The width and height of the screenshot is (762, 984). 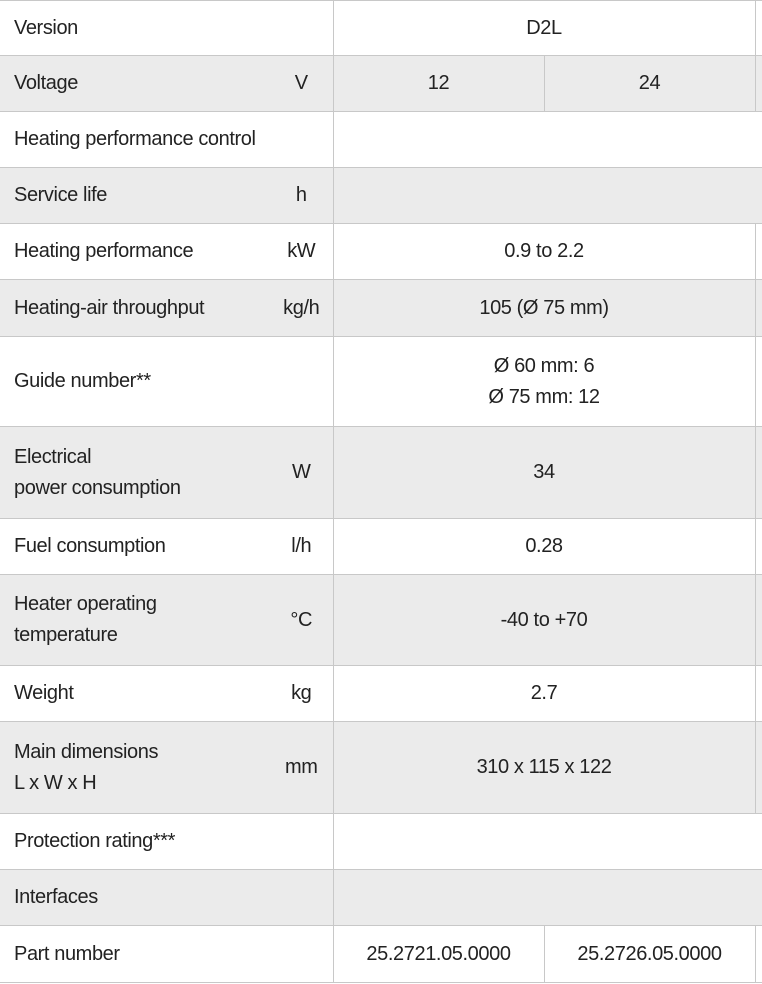 I want to click on unit-cell: kW, so click(x=302, y=251).